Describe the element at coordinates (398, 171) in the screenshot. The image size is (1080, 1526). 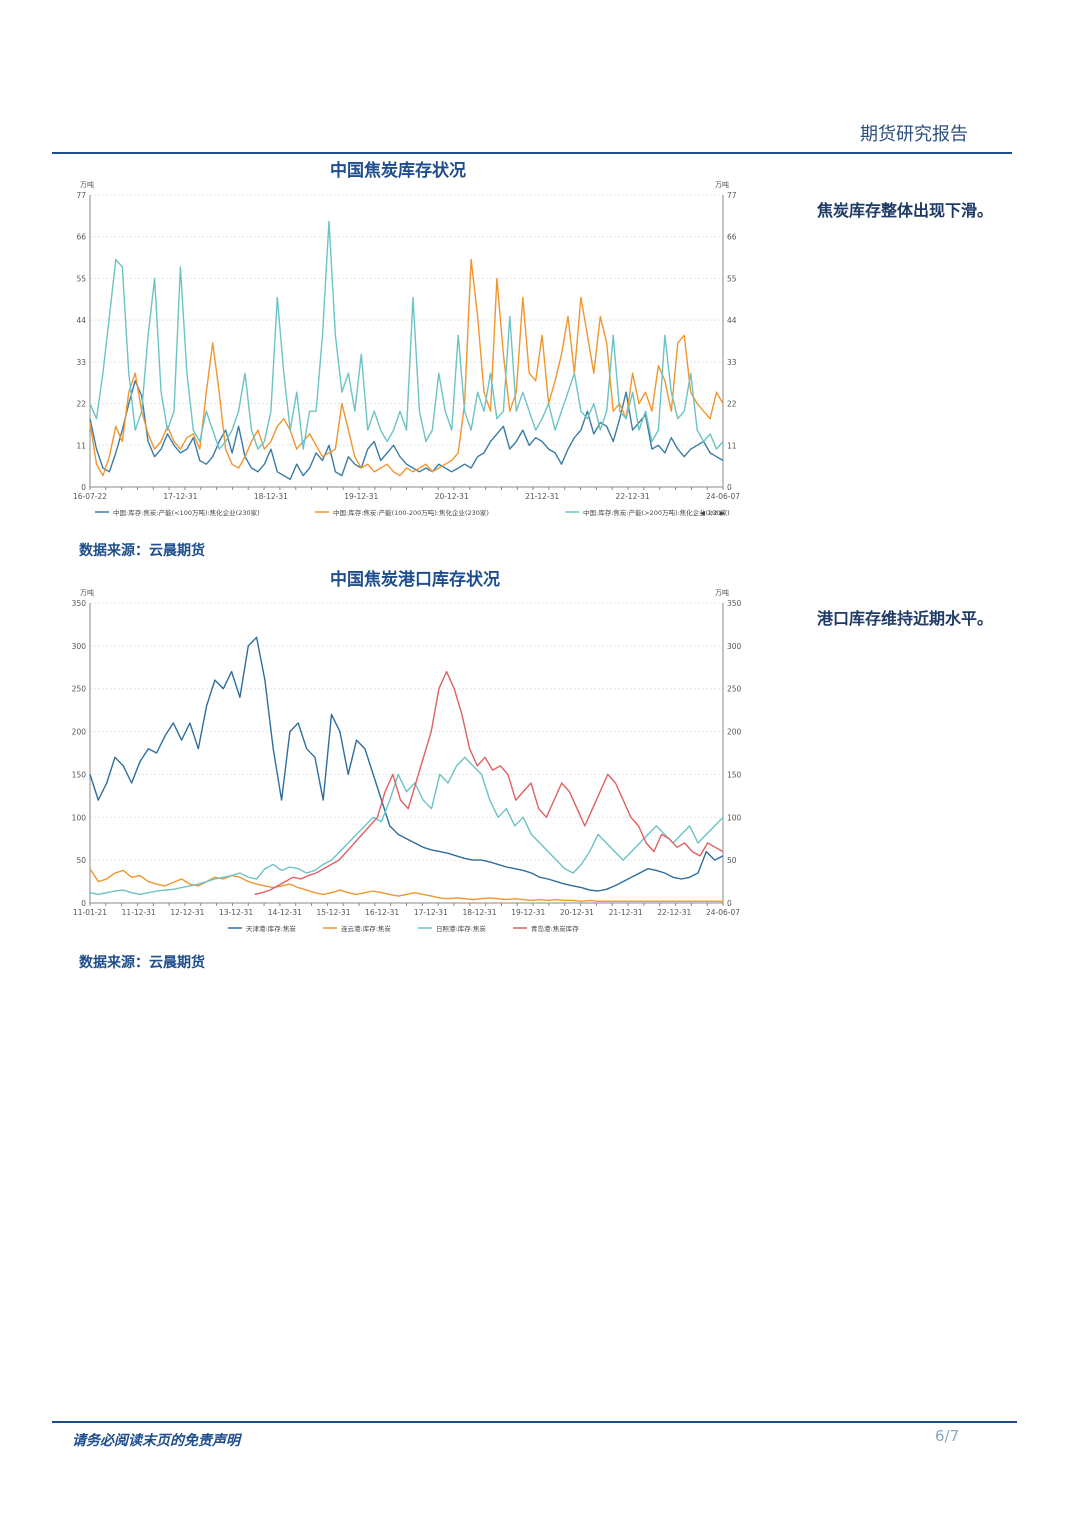
I see `chart1-title: 中国焦炭库存状况` at that location.